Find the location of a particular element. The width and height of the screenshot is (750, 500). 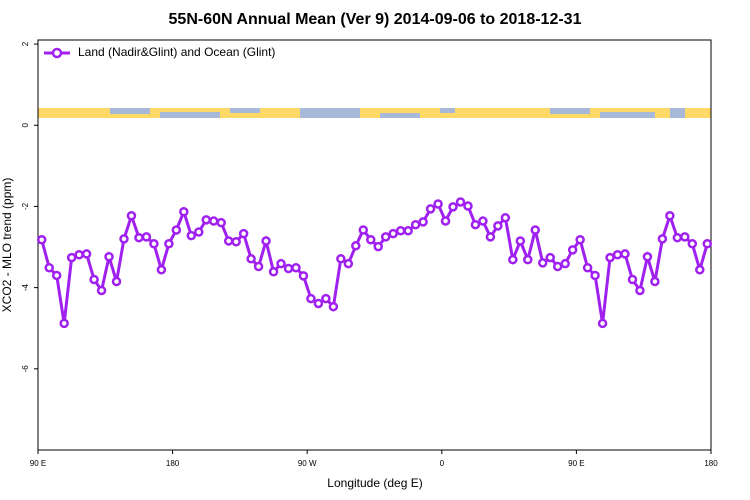

x-tick-label: 0 is located at coordinates (442, 463).